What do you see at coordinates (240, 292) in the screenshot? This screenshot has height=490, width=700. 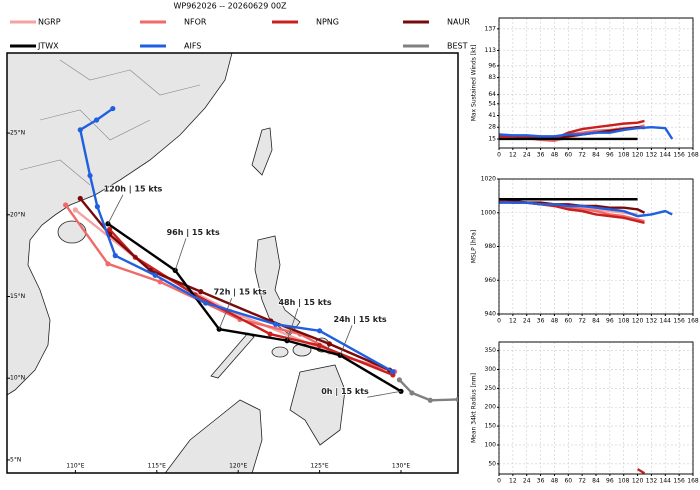 I see `annotation: 72h | 15 kts` at bounding box center [240, 292].